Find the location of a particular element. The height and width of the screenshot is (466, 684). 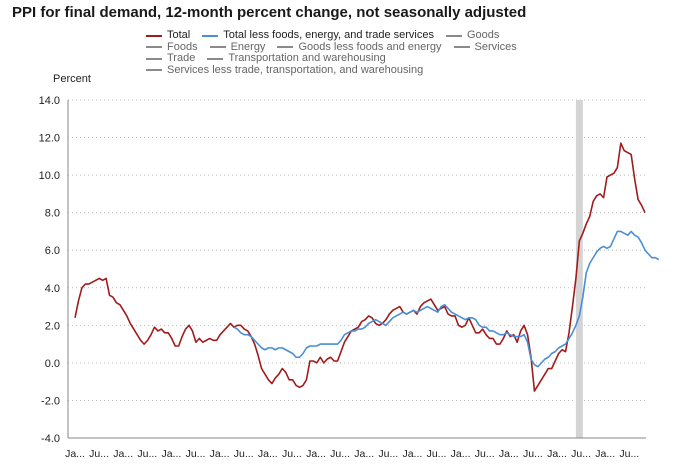

recession-shading is located at coordinates (579, 269).